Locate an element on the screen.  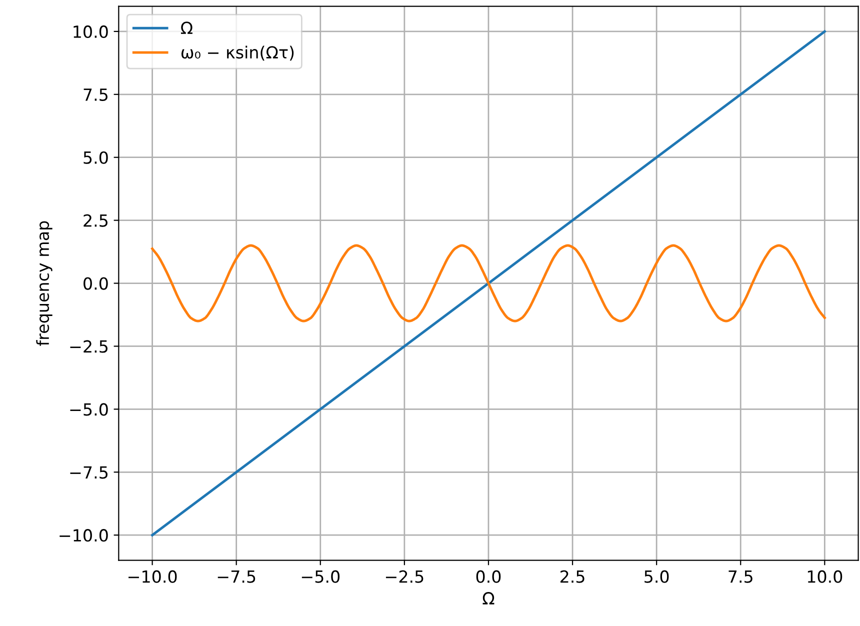
y-tick-label: −10.0 is located at coordinates (84, 535).